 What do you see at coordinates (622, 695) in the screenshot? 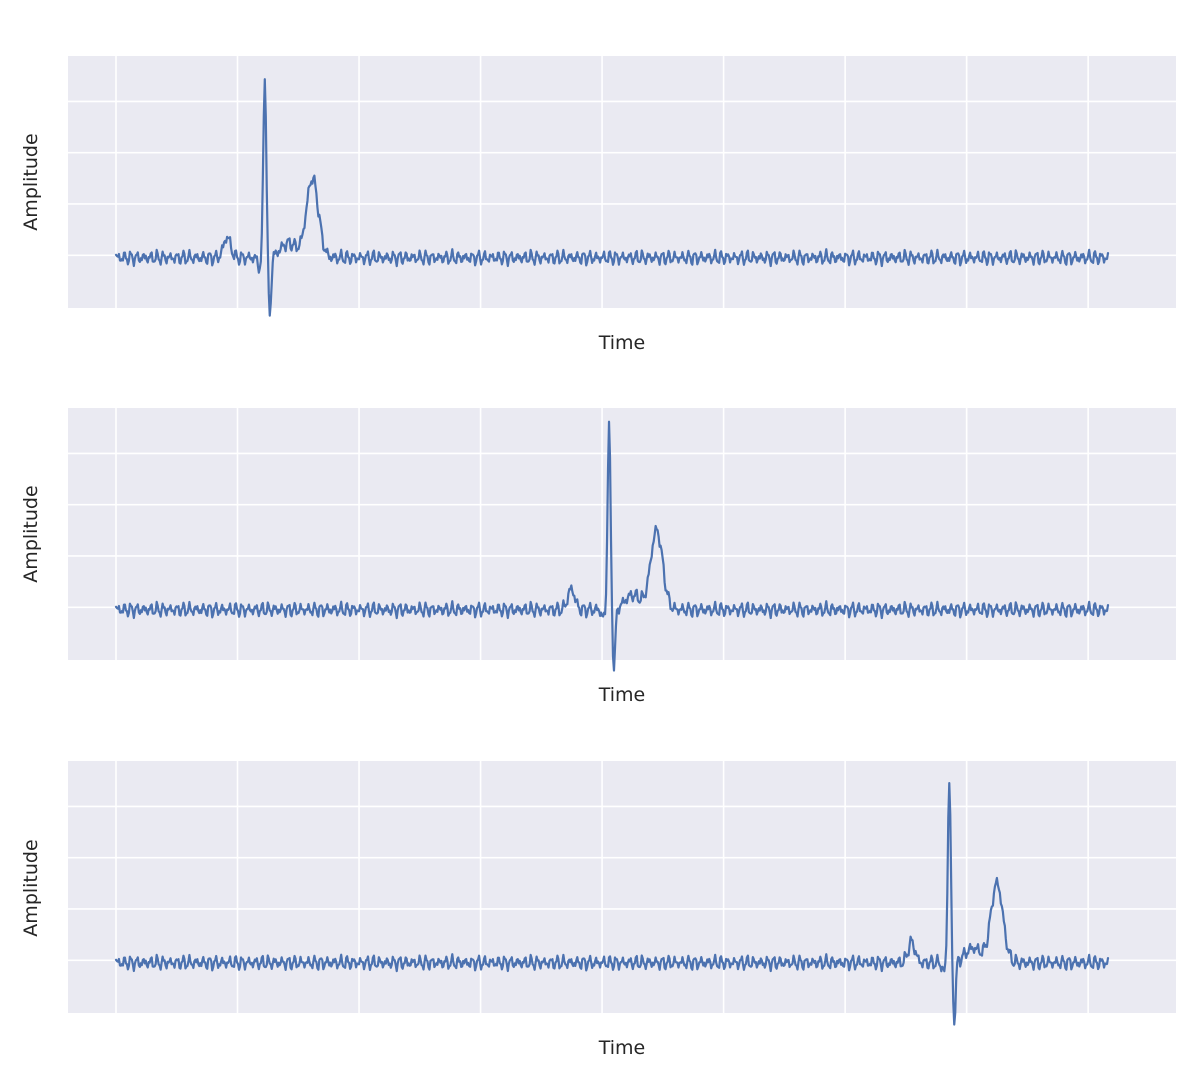
I see `x-axis-label-2: Time` at bounding box center [622, 695].